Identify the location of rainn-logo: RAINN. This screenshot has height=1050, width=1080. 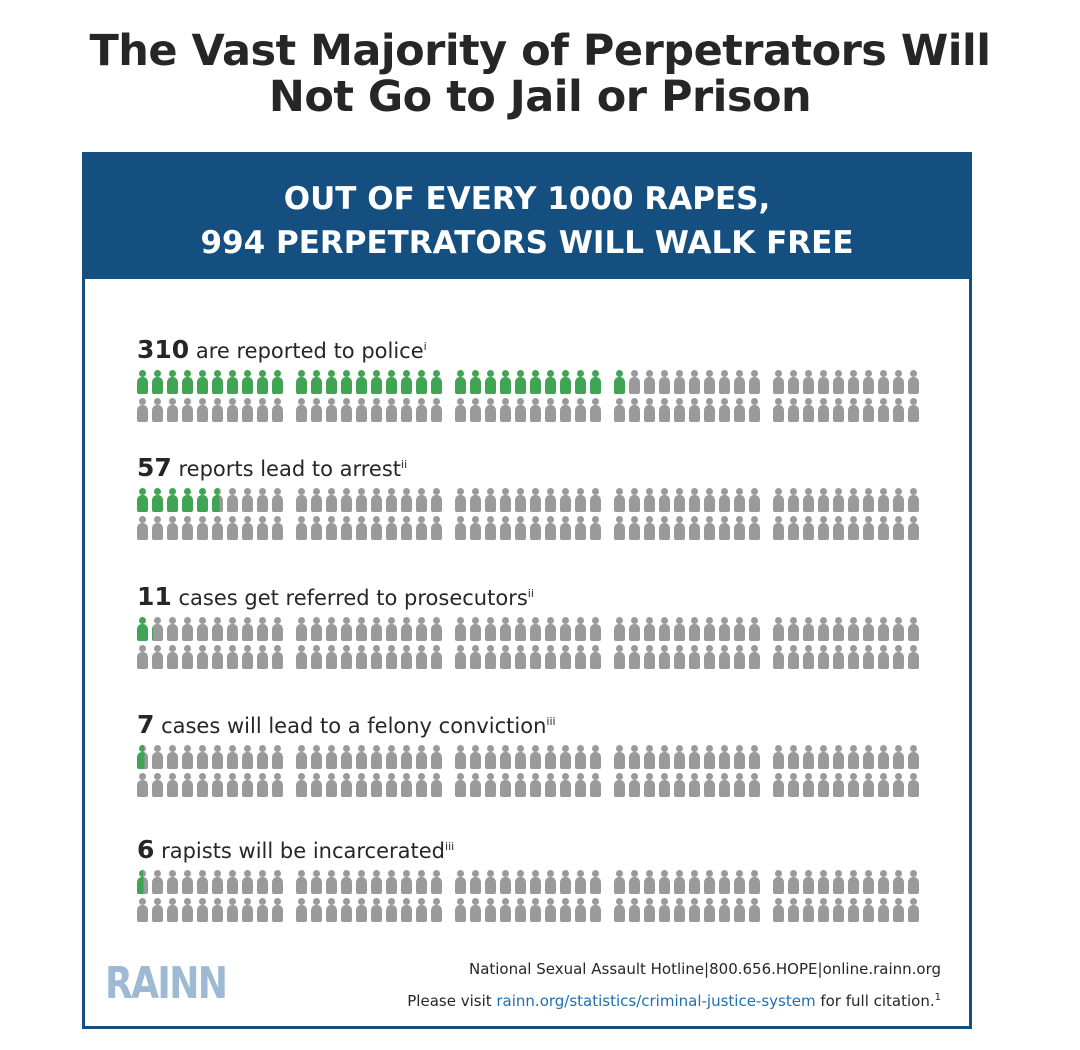
(166, 983).